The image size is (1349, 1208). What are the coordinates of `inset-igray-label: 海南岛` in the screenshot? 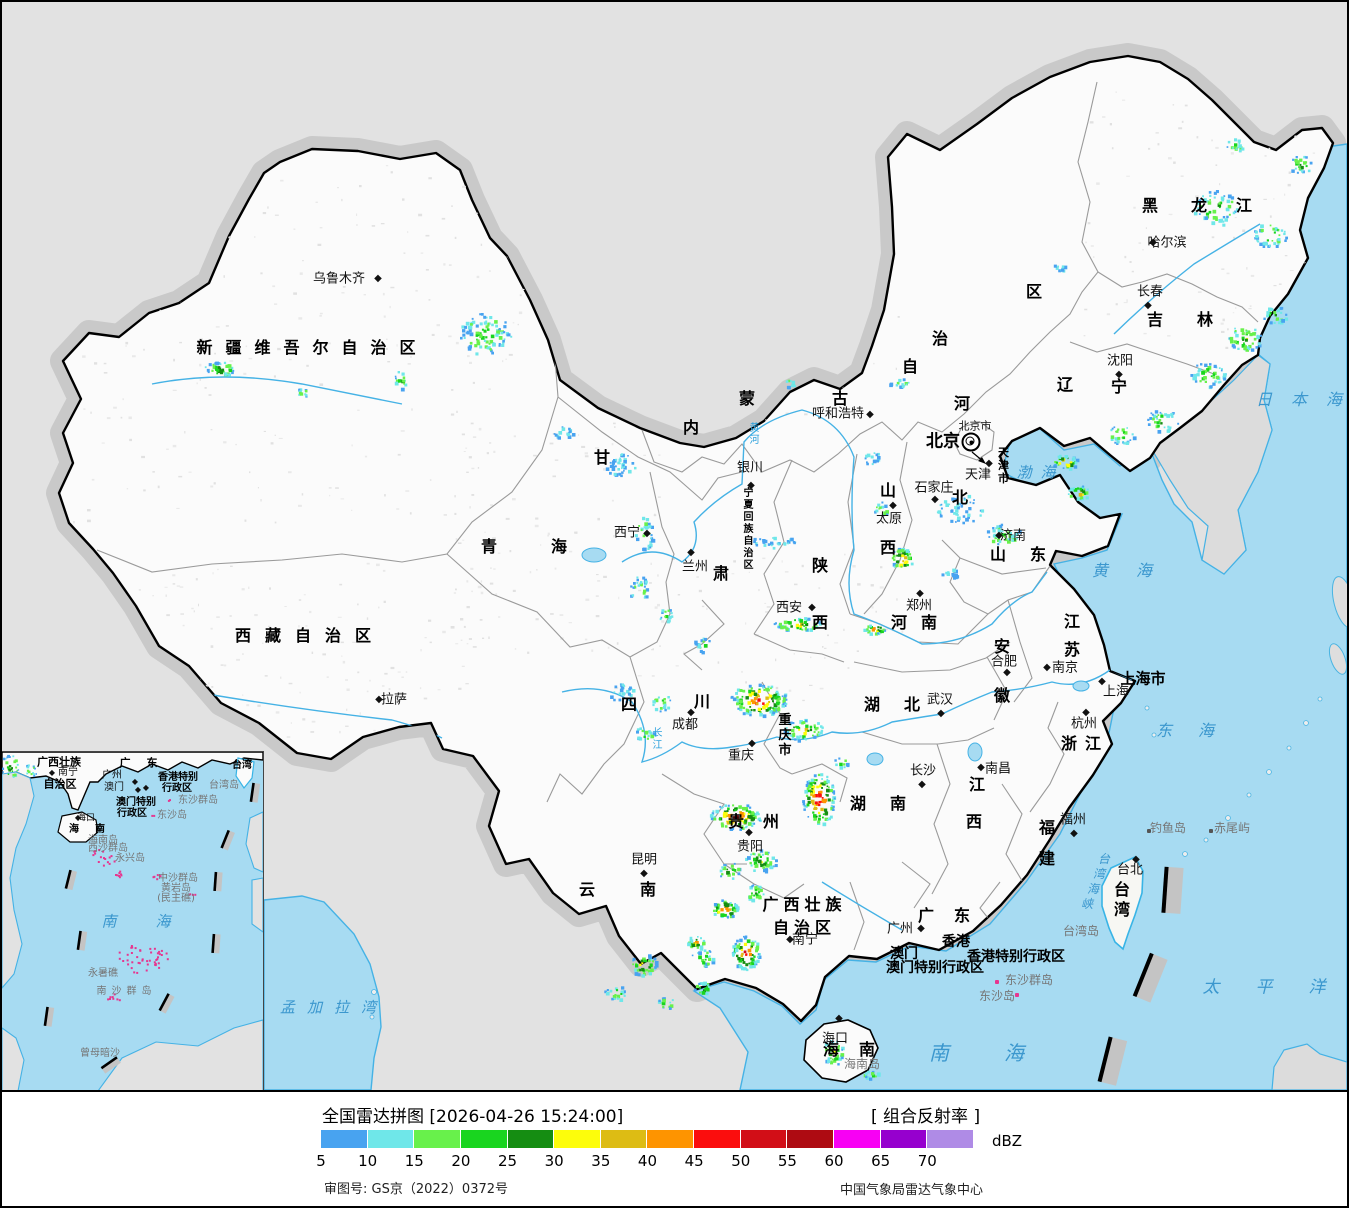 It's located at (103, 840).